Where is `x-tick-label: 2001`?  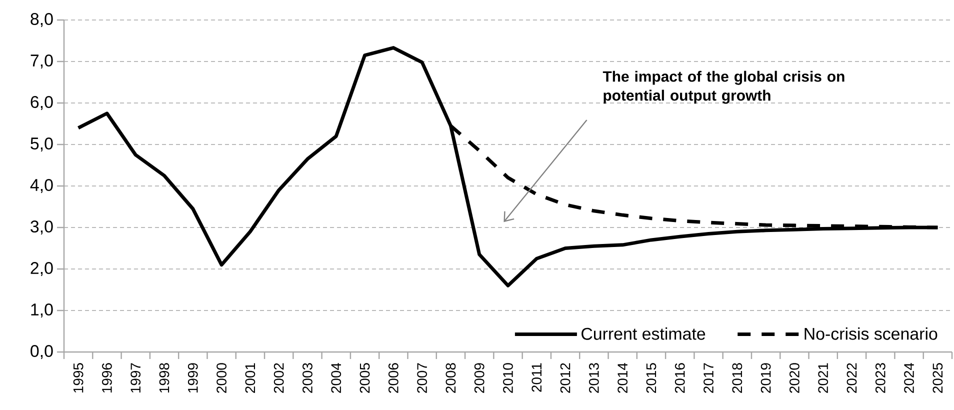
x-tick-label: 2001 is located at coordinates (250, 378).